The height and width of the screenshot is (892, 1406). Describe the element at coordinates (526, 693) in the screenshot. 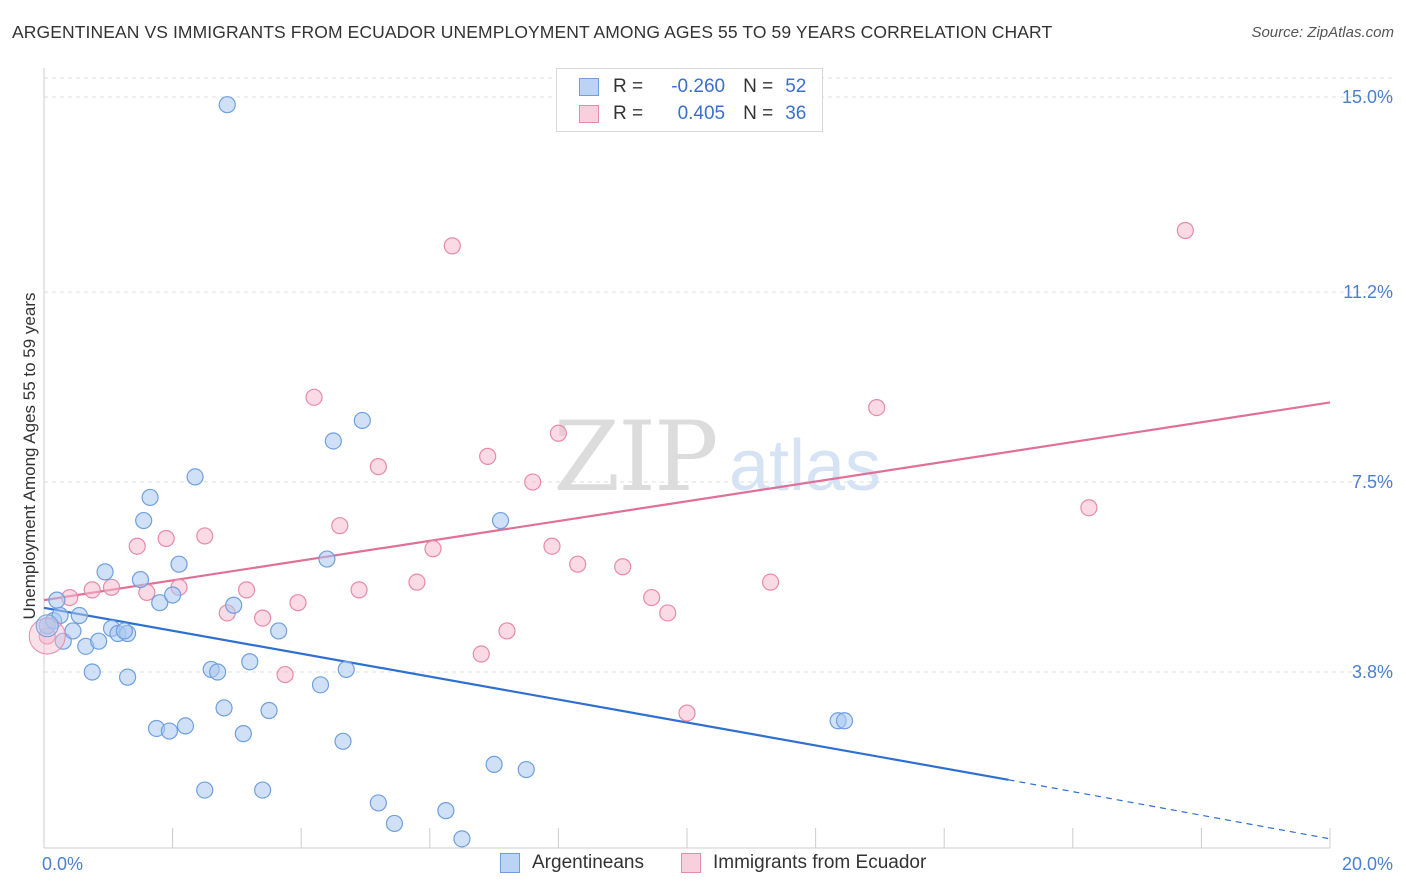

I see `argentineans-trend-line` at that location.